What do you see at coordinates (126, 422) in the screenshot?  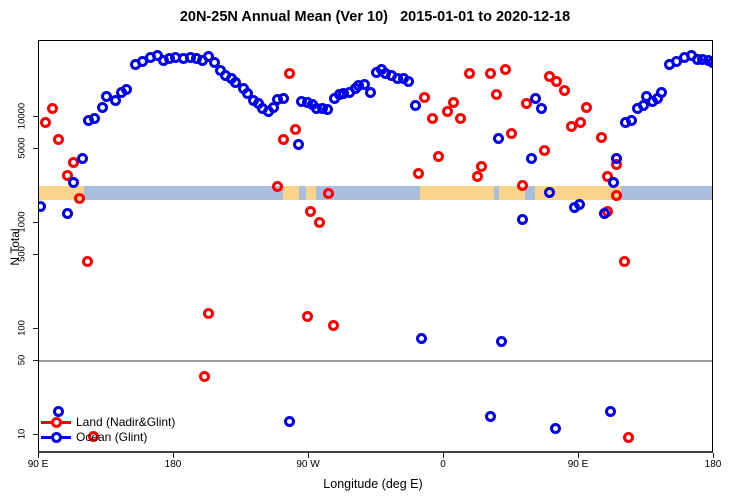 I see `legend-label-land: Land (Nadir&Glint)` at bounding box center [126, 422].